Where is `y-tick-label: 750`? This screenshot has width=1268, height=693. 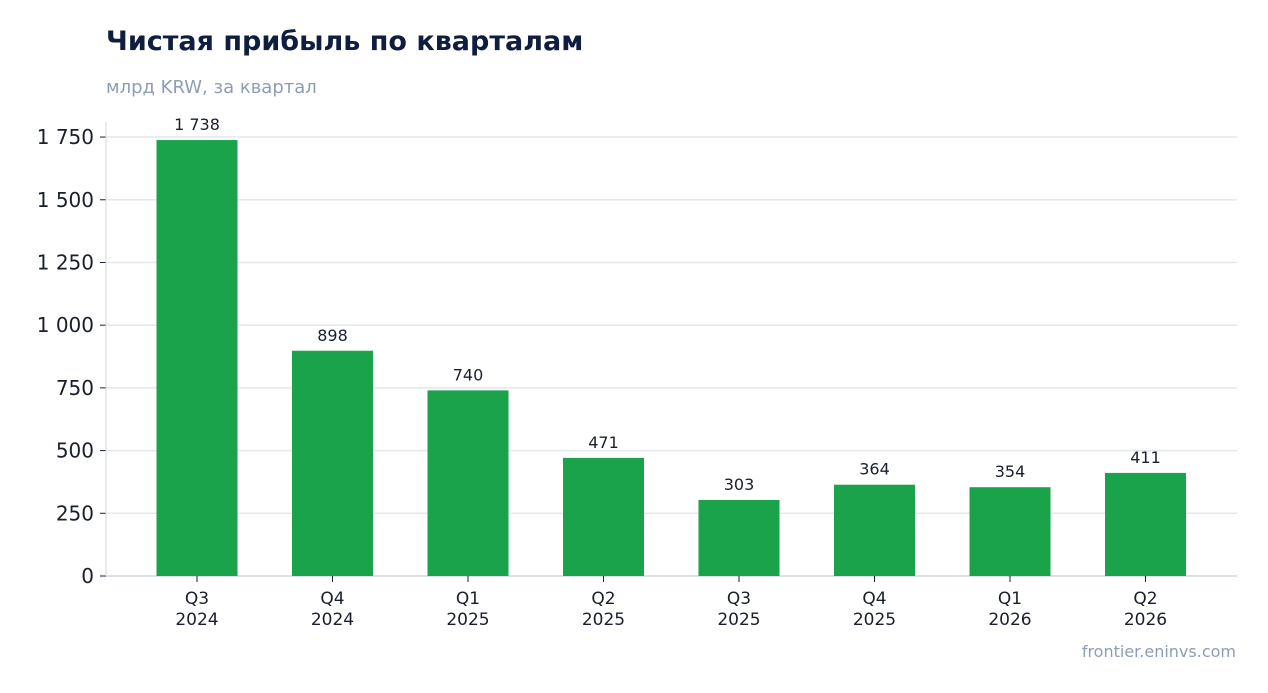 y-tick-label: 750 is located at coordinates (75, 388).